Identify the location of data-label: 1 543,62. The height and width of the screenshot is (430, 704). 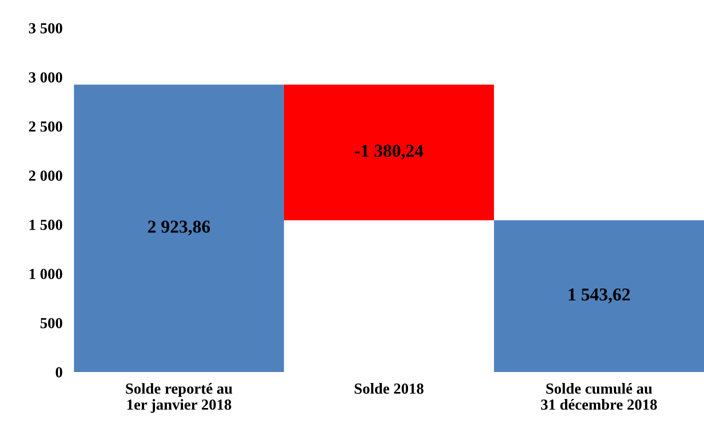
(599, 296).